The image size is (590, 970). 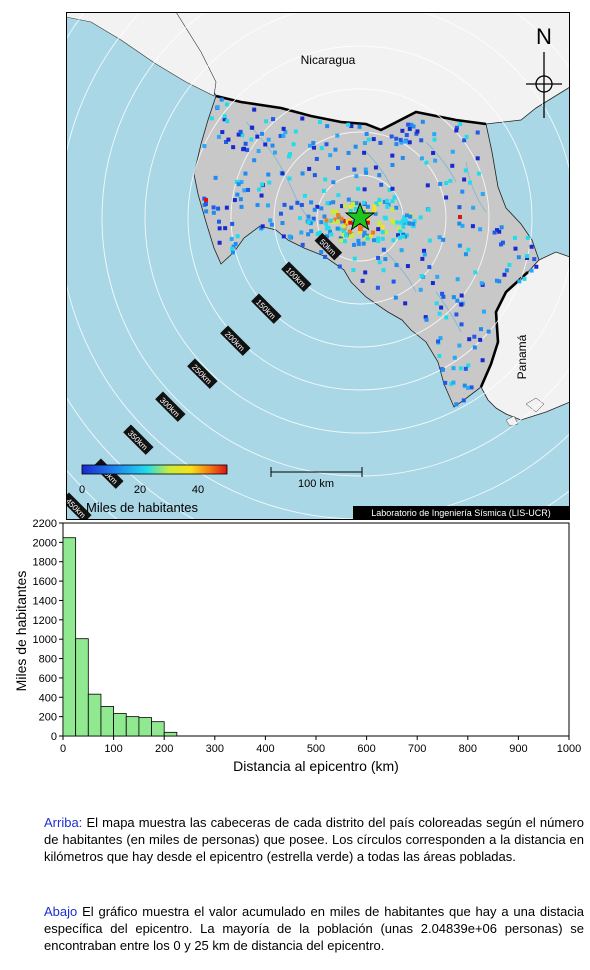 What do you see at coordinates (141, 54) in the screenshot?
I see `nicaragua-west-land` at bounding box center [141, 54].